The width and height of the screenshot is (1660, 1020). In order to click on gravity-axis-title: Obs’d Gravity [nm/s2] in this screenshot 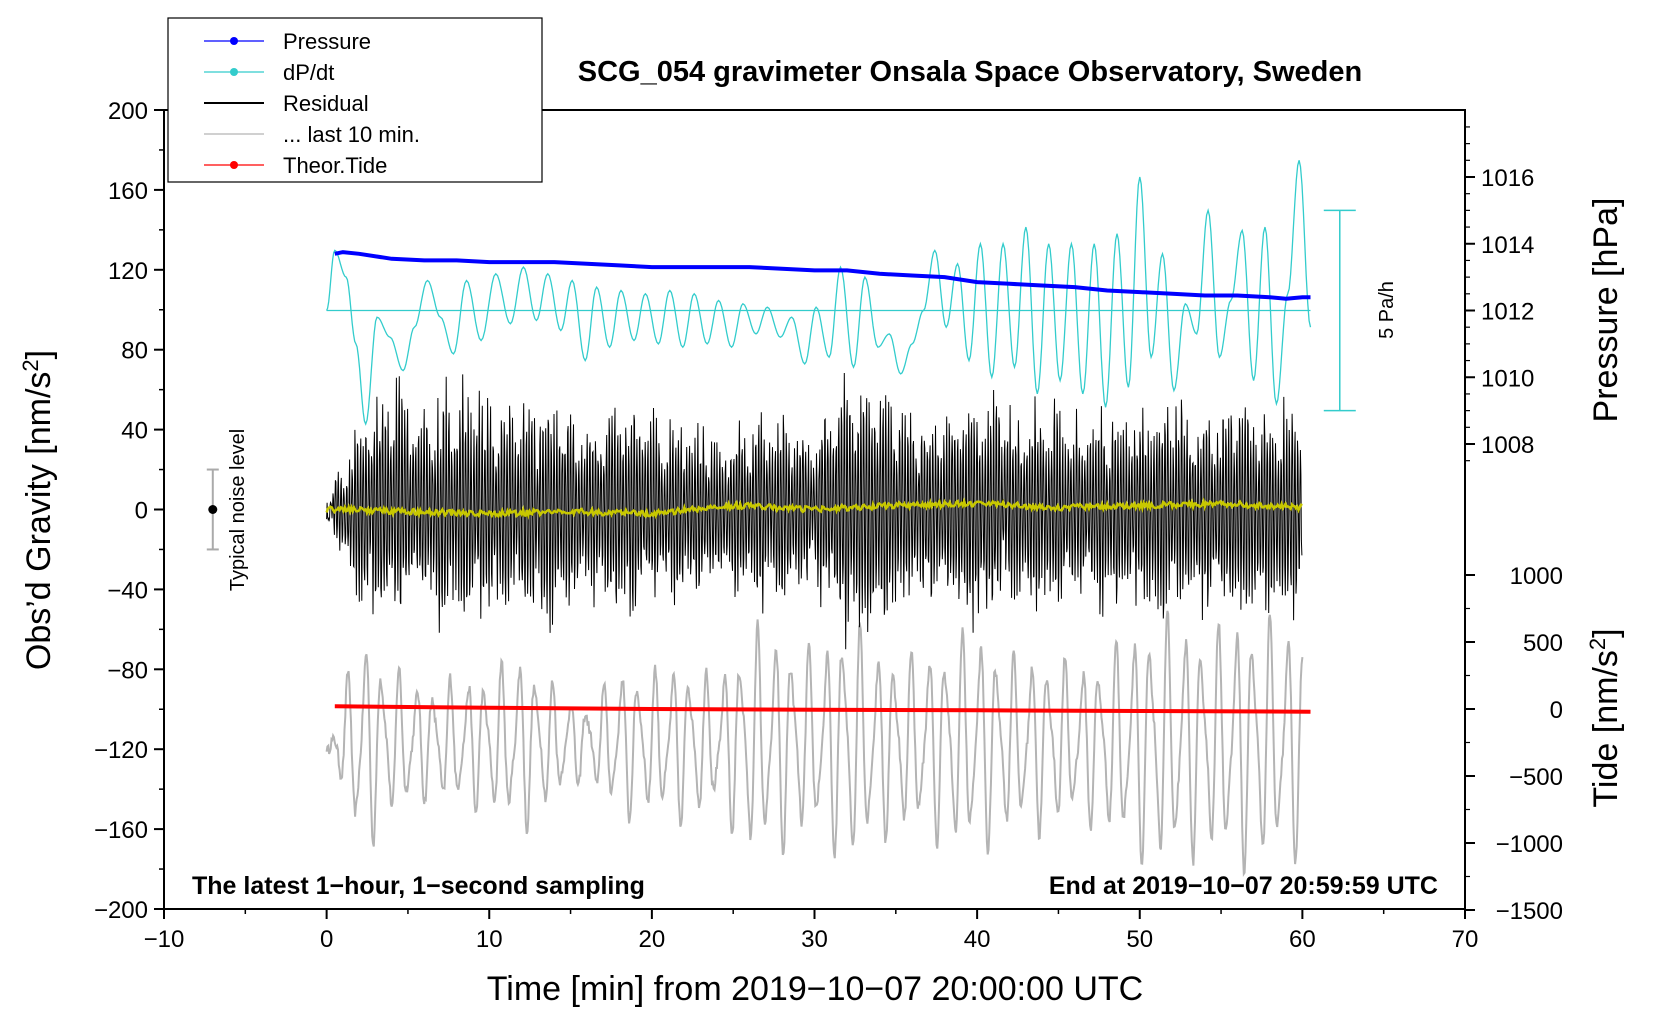, I will do `click(38, 510)`.